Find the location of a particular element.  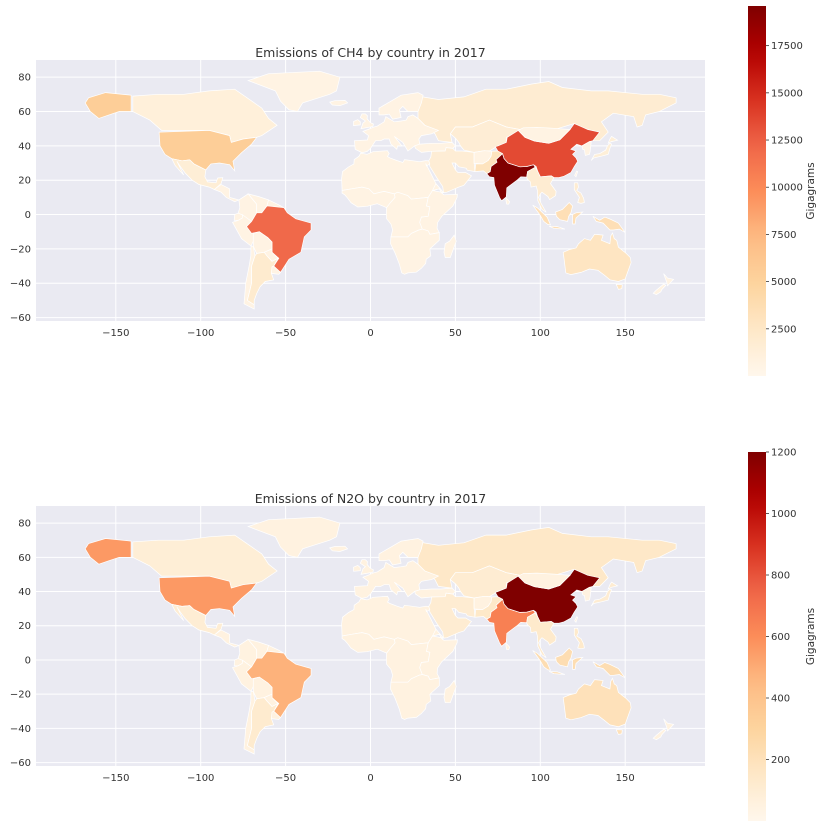

colorbar-tick-label: 2500 is located at coordinates (783, 329).